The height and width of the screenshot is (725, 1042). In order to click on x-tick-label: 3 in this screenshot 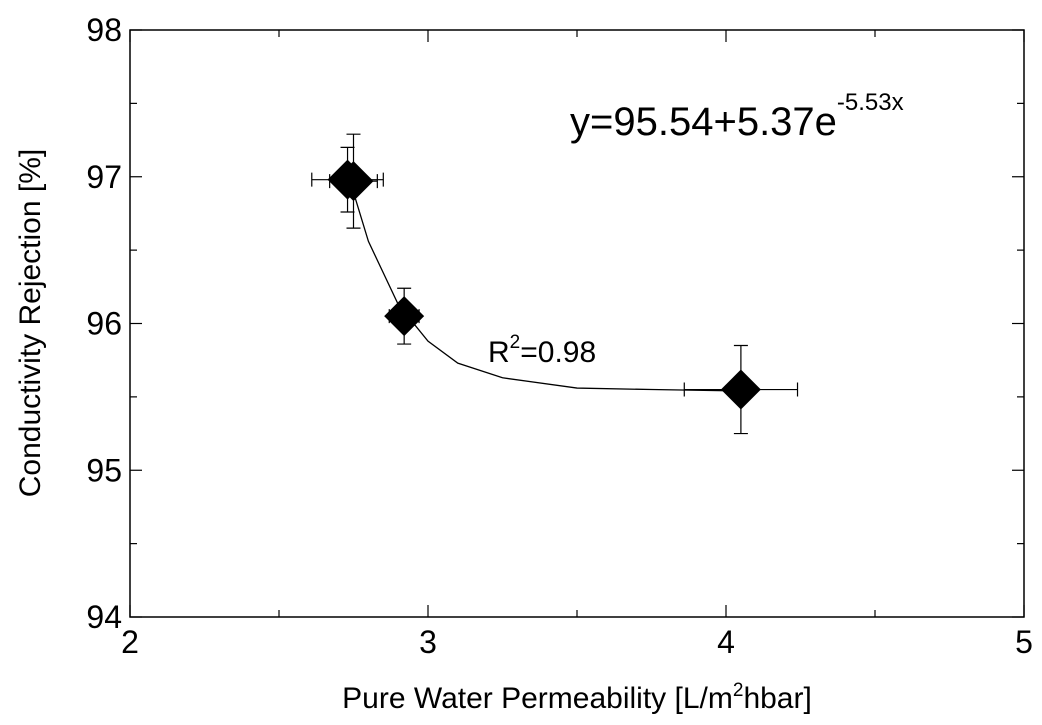, I will do `click(428, 642)`.